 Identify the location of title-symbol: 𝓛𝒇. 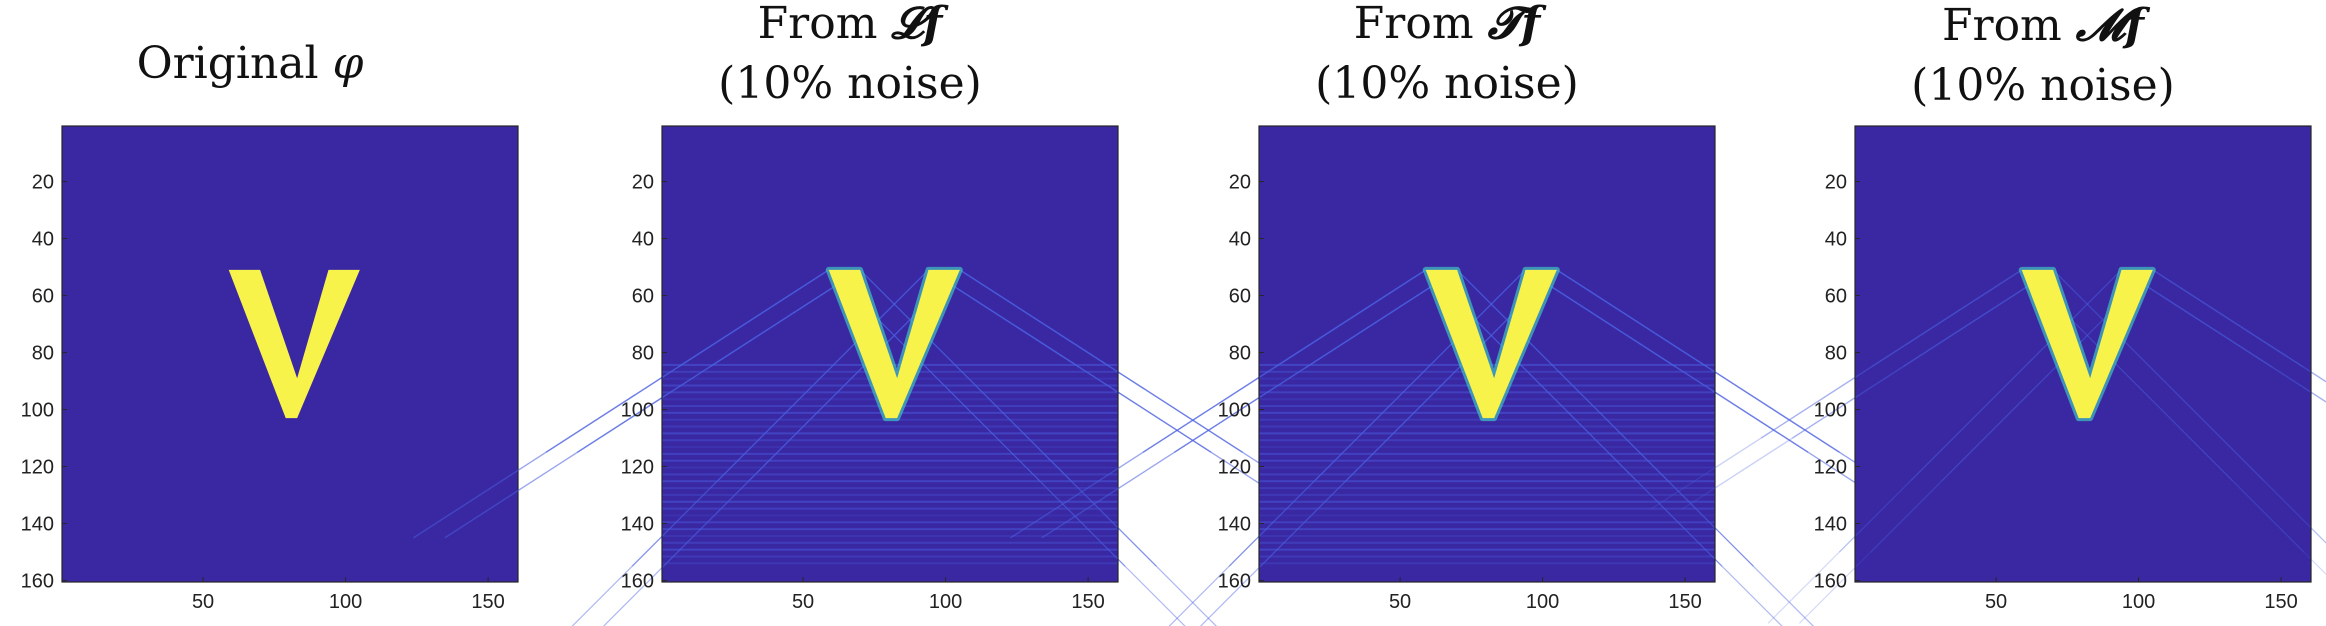
(917, 24).